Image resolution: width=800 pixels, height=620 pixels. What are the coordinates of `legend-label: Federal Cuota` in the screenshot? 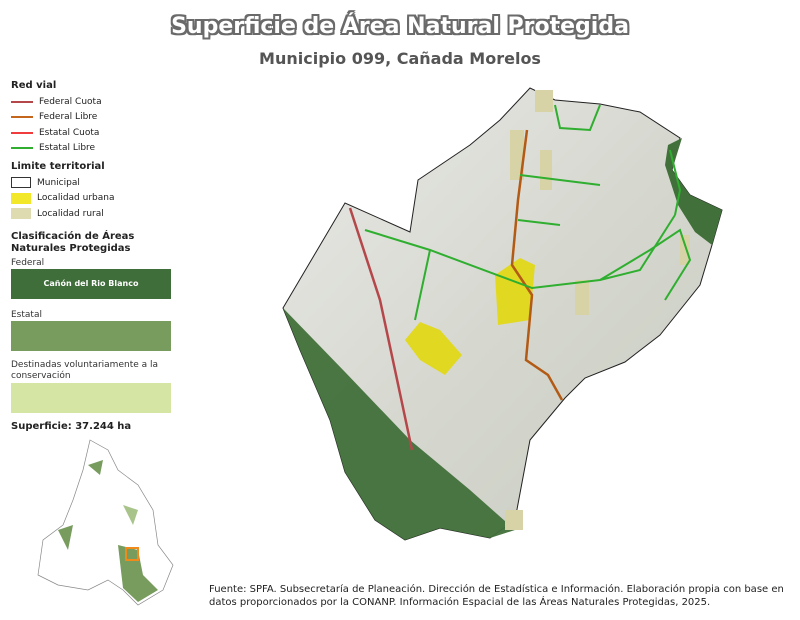 It's located at (70, 101).